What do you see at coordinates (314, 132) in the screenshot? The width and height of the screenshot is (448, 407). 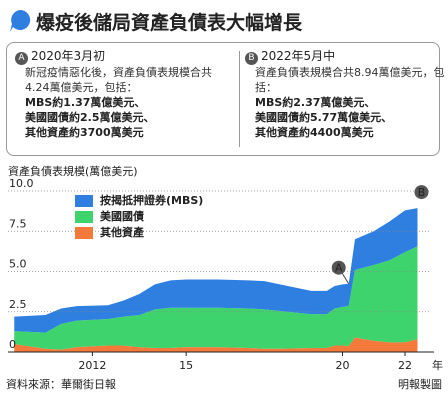 I see `item: 其他資產約4400萬美元` at bounding box center [314, 132].